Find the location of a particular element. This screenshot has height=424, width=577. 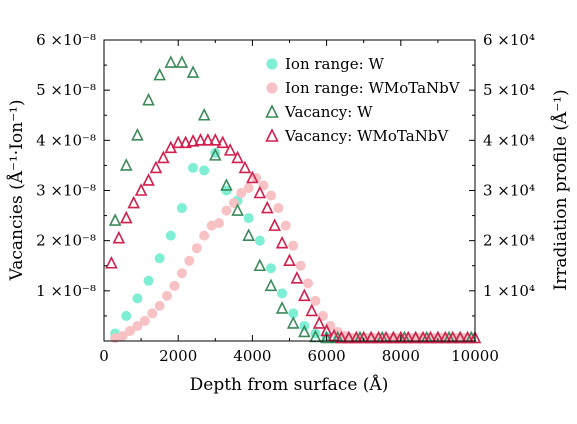

y-left-tick-label: 4 ×10⁻⁸ is located at coordinates (66, 140).